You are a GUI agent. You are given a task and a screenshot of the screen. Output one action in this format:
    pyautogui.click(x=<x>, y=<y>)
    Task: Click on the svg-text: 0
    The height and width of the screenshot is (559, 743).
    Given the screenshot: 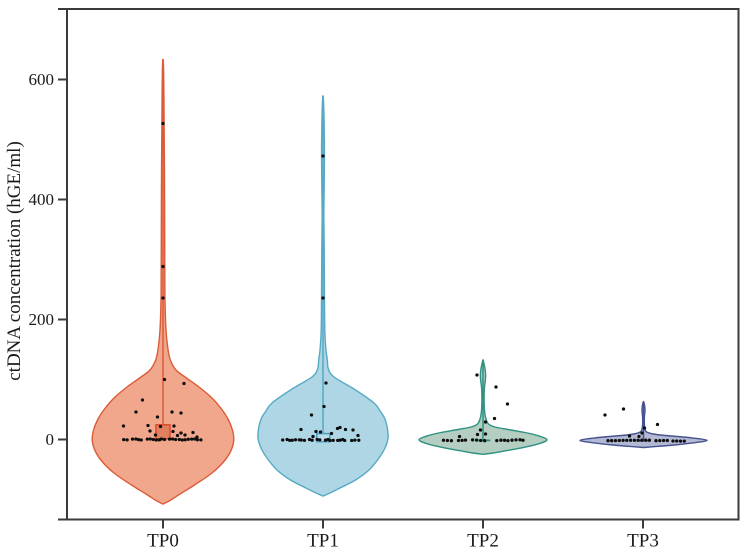 What is the action you would take?
    pyautogui.click(x=50, y=439)
    